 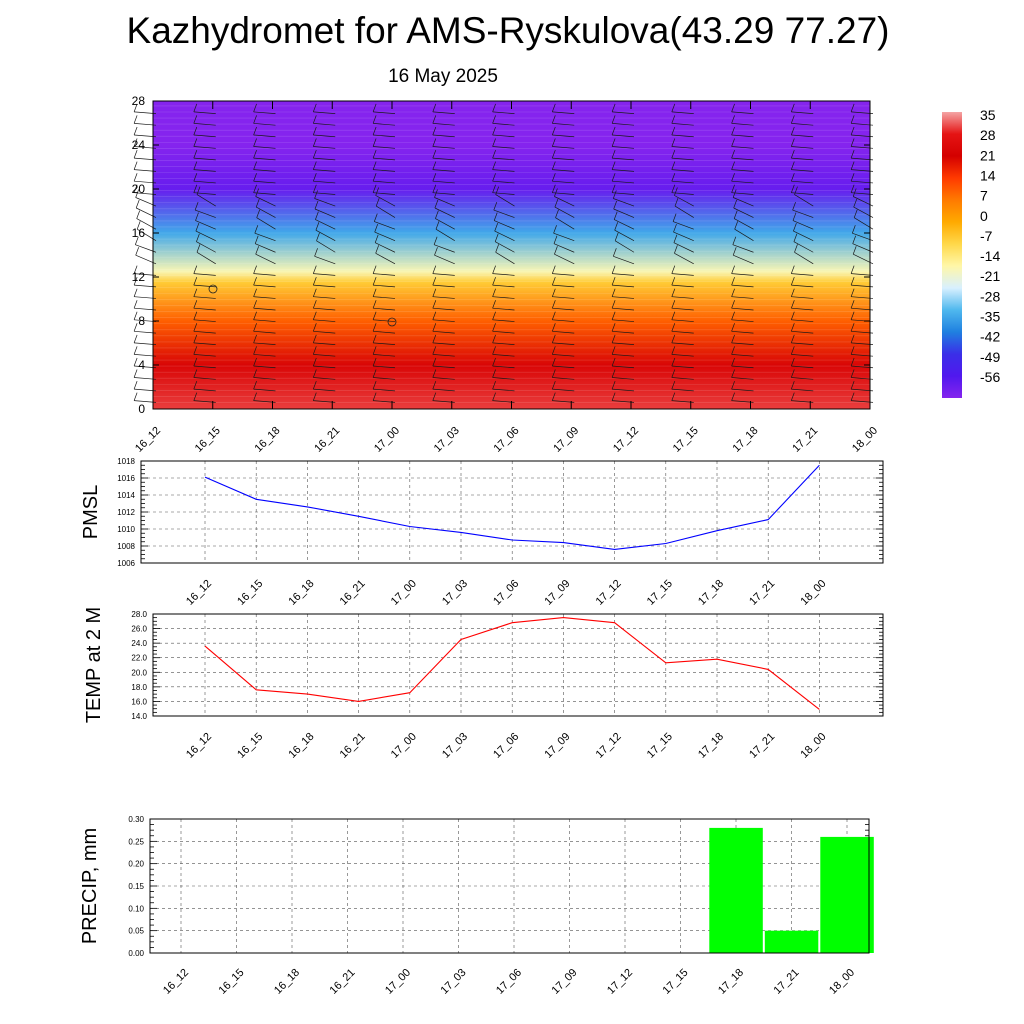 What do you see at coordinates (139, 614) in the screenshot?
I see `y-tick-label: 28.0` at bounding box center [139, 614].